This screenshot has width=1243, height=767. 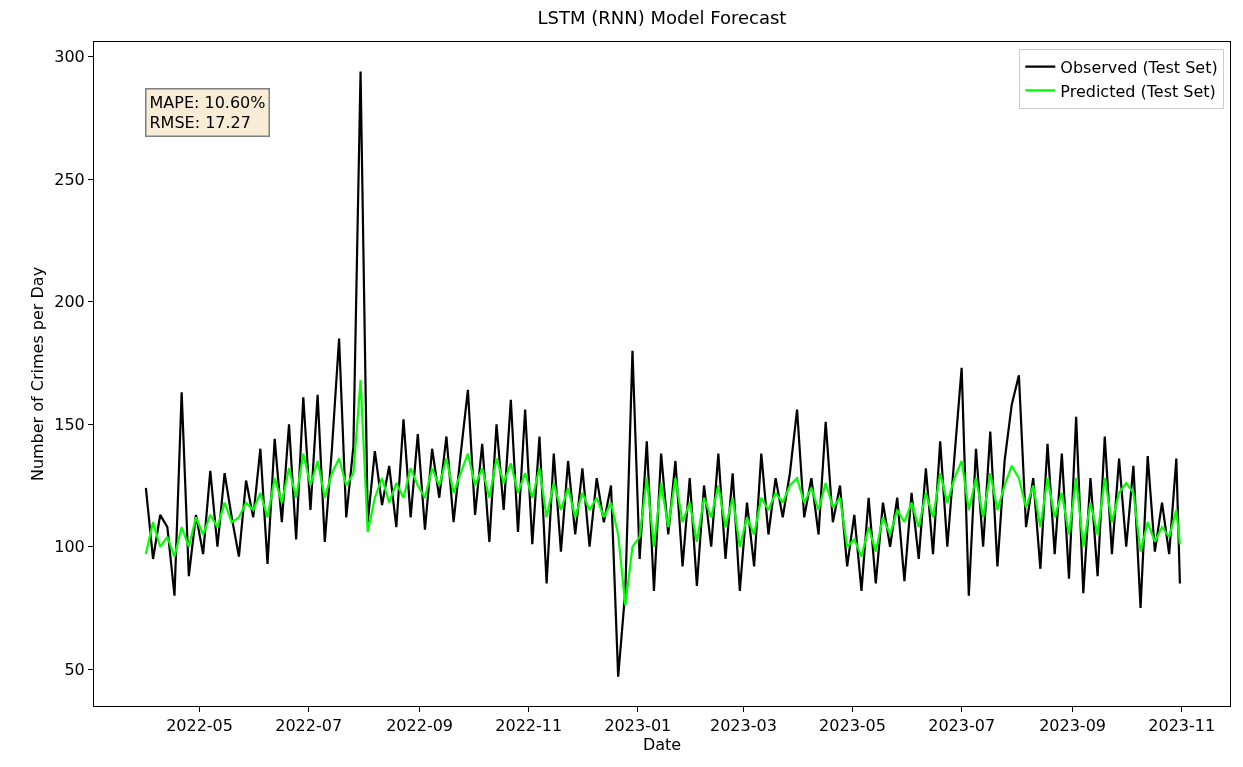 I want to click on y-tick-label: 300, so click(x=69, y=57).